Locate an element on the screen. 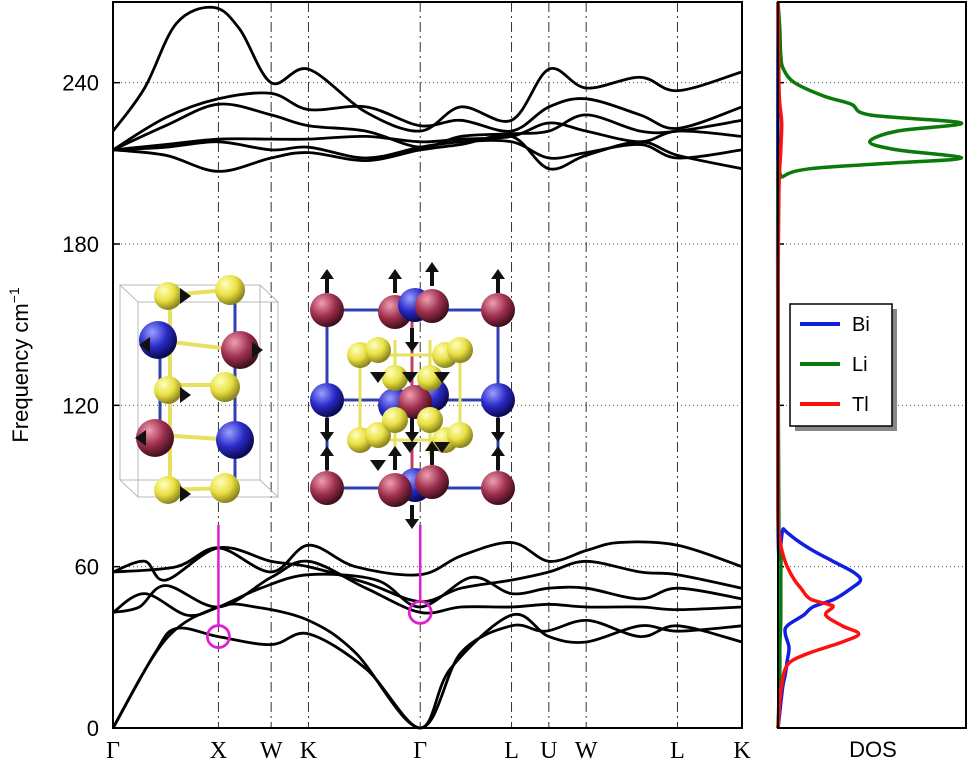 This screenshot has height=765, width=968. inset2-atoms is located at coordinates (412, 397).